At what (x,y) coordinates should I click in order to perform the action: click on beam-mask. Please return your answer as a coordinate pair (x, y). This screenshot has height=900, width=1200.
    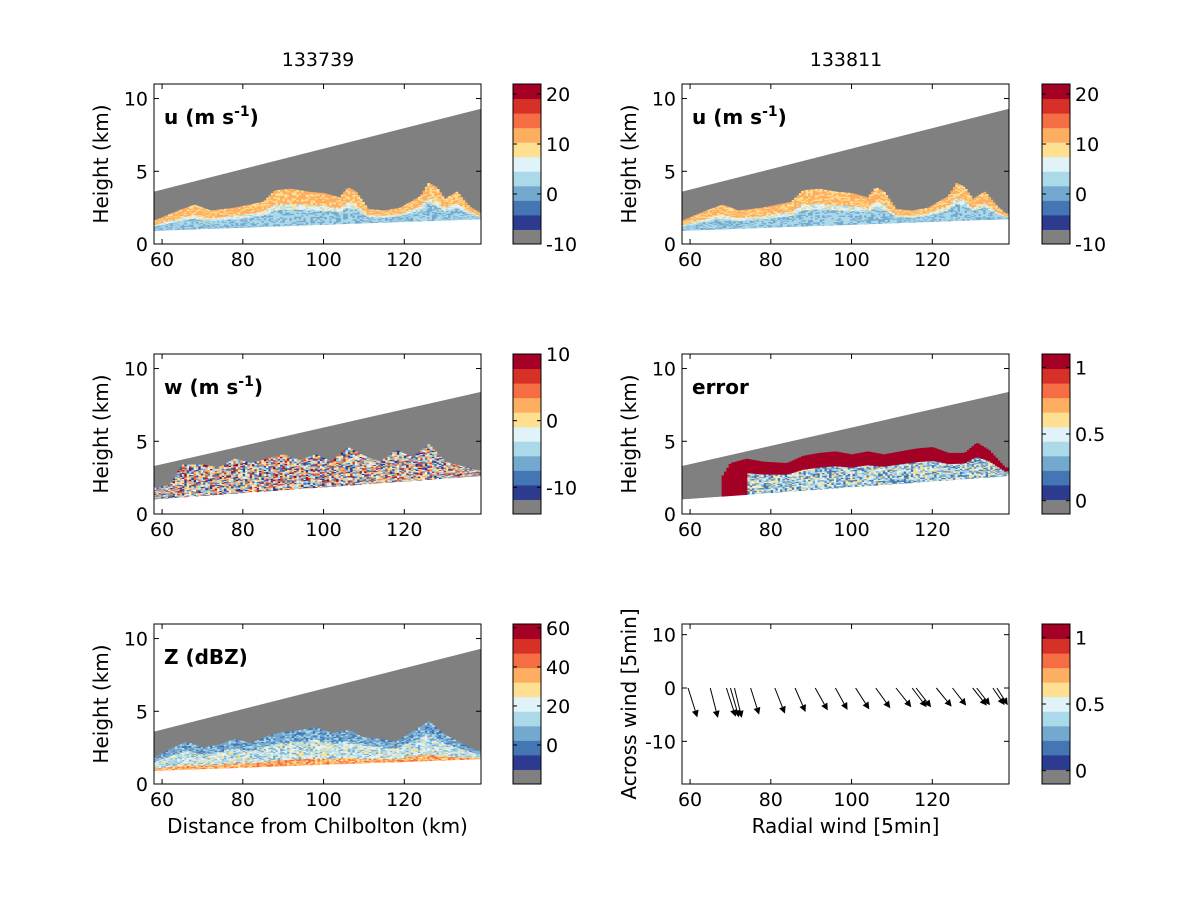
    Looking at the image, I should click on (845, 169).